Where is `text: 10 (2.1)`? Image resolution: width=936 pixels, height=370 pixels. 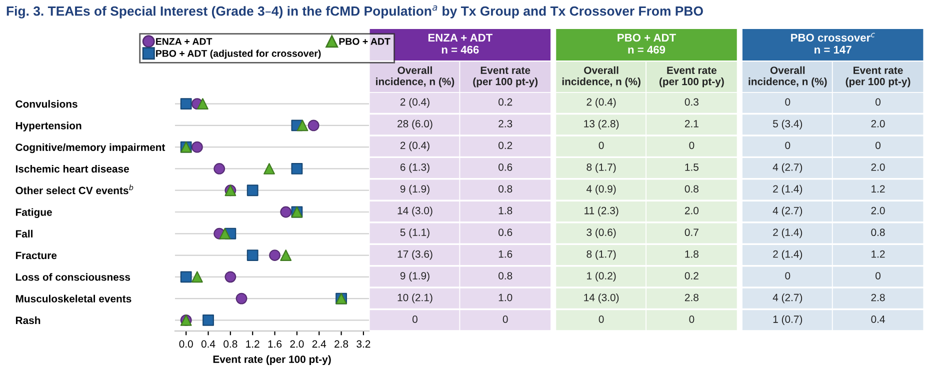
text: 10 (2.1) is located at coordinates (415, 299).